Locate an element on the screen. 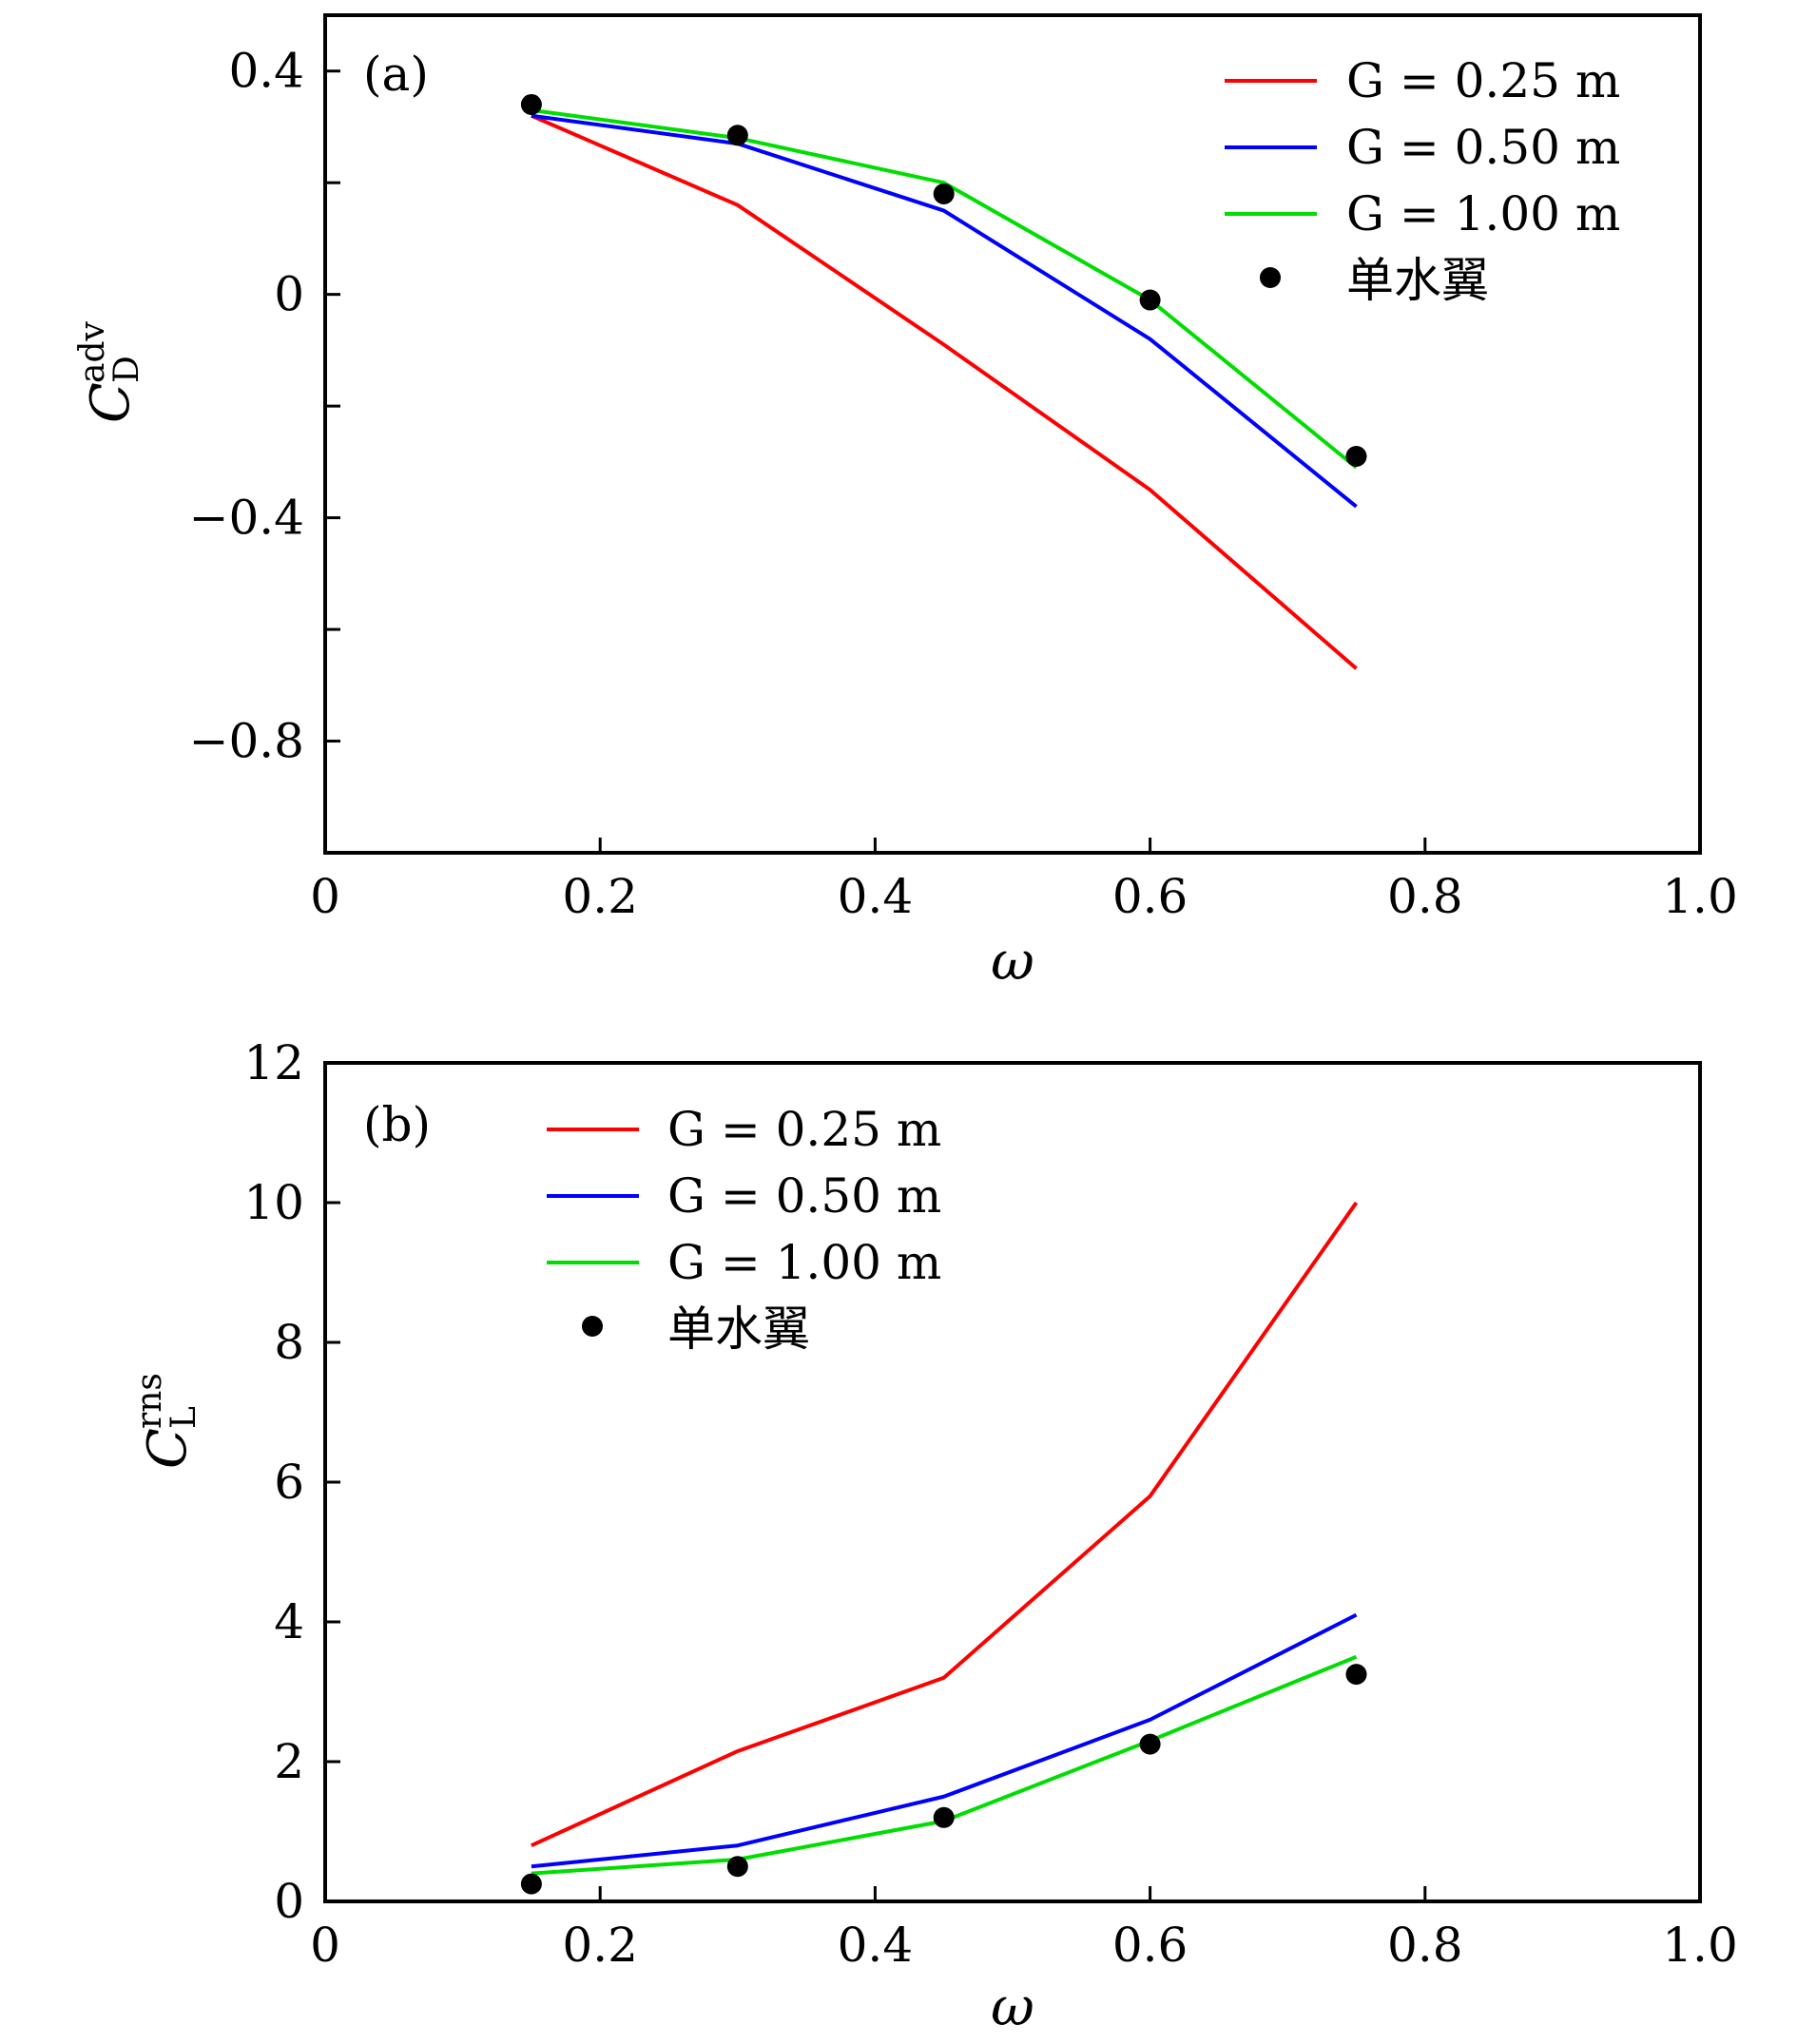 The width and height of the screenshot is (1797, 2044). y-tick-label: 0.4 is located at coordinates (266, 71).